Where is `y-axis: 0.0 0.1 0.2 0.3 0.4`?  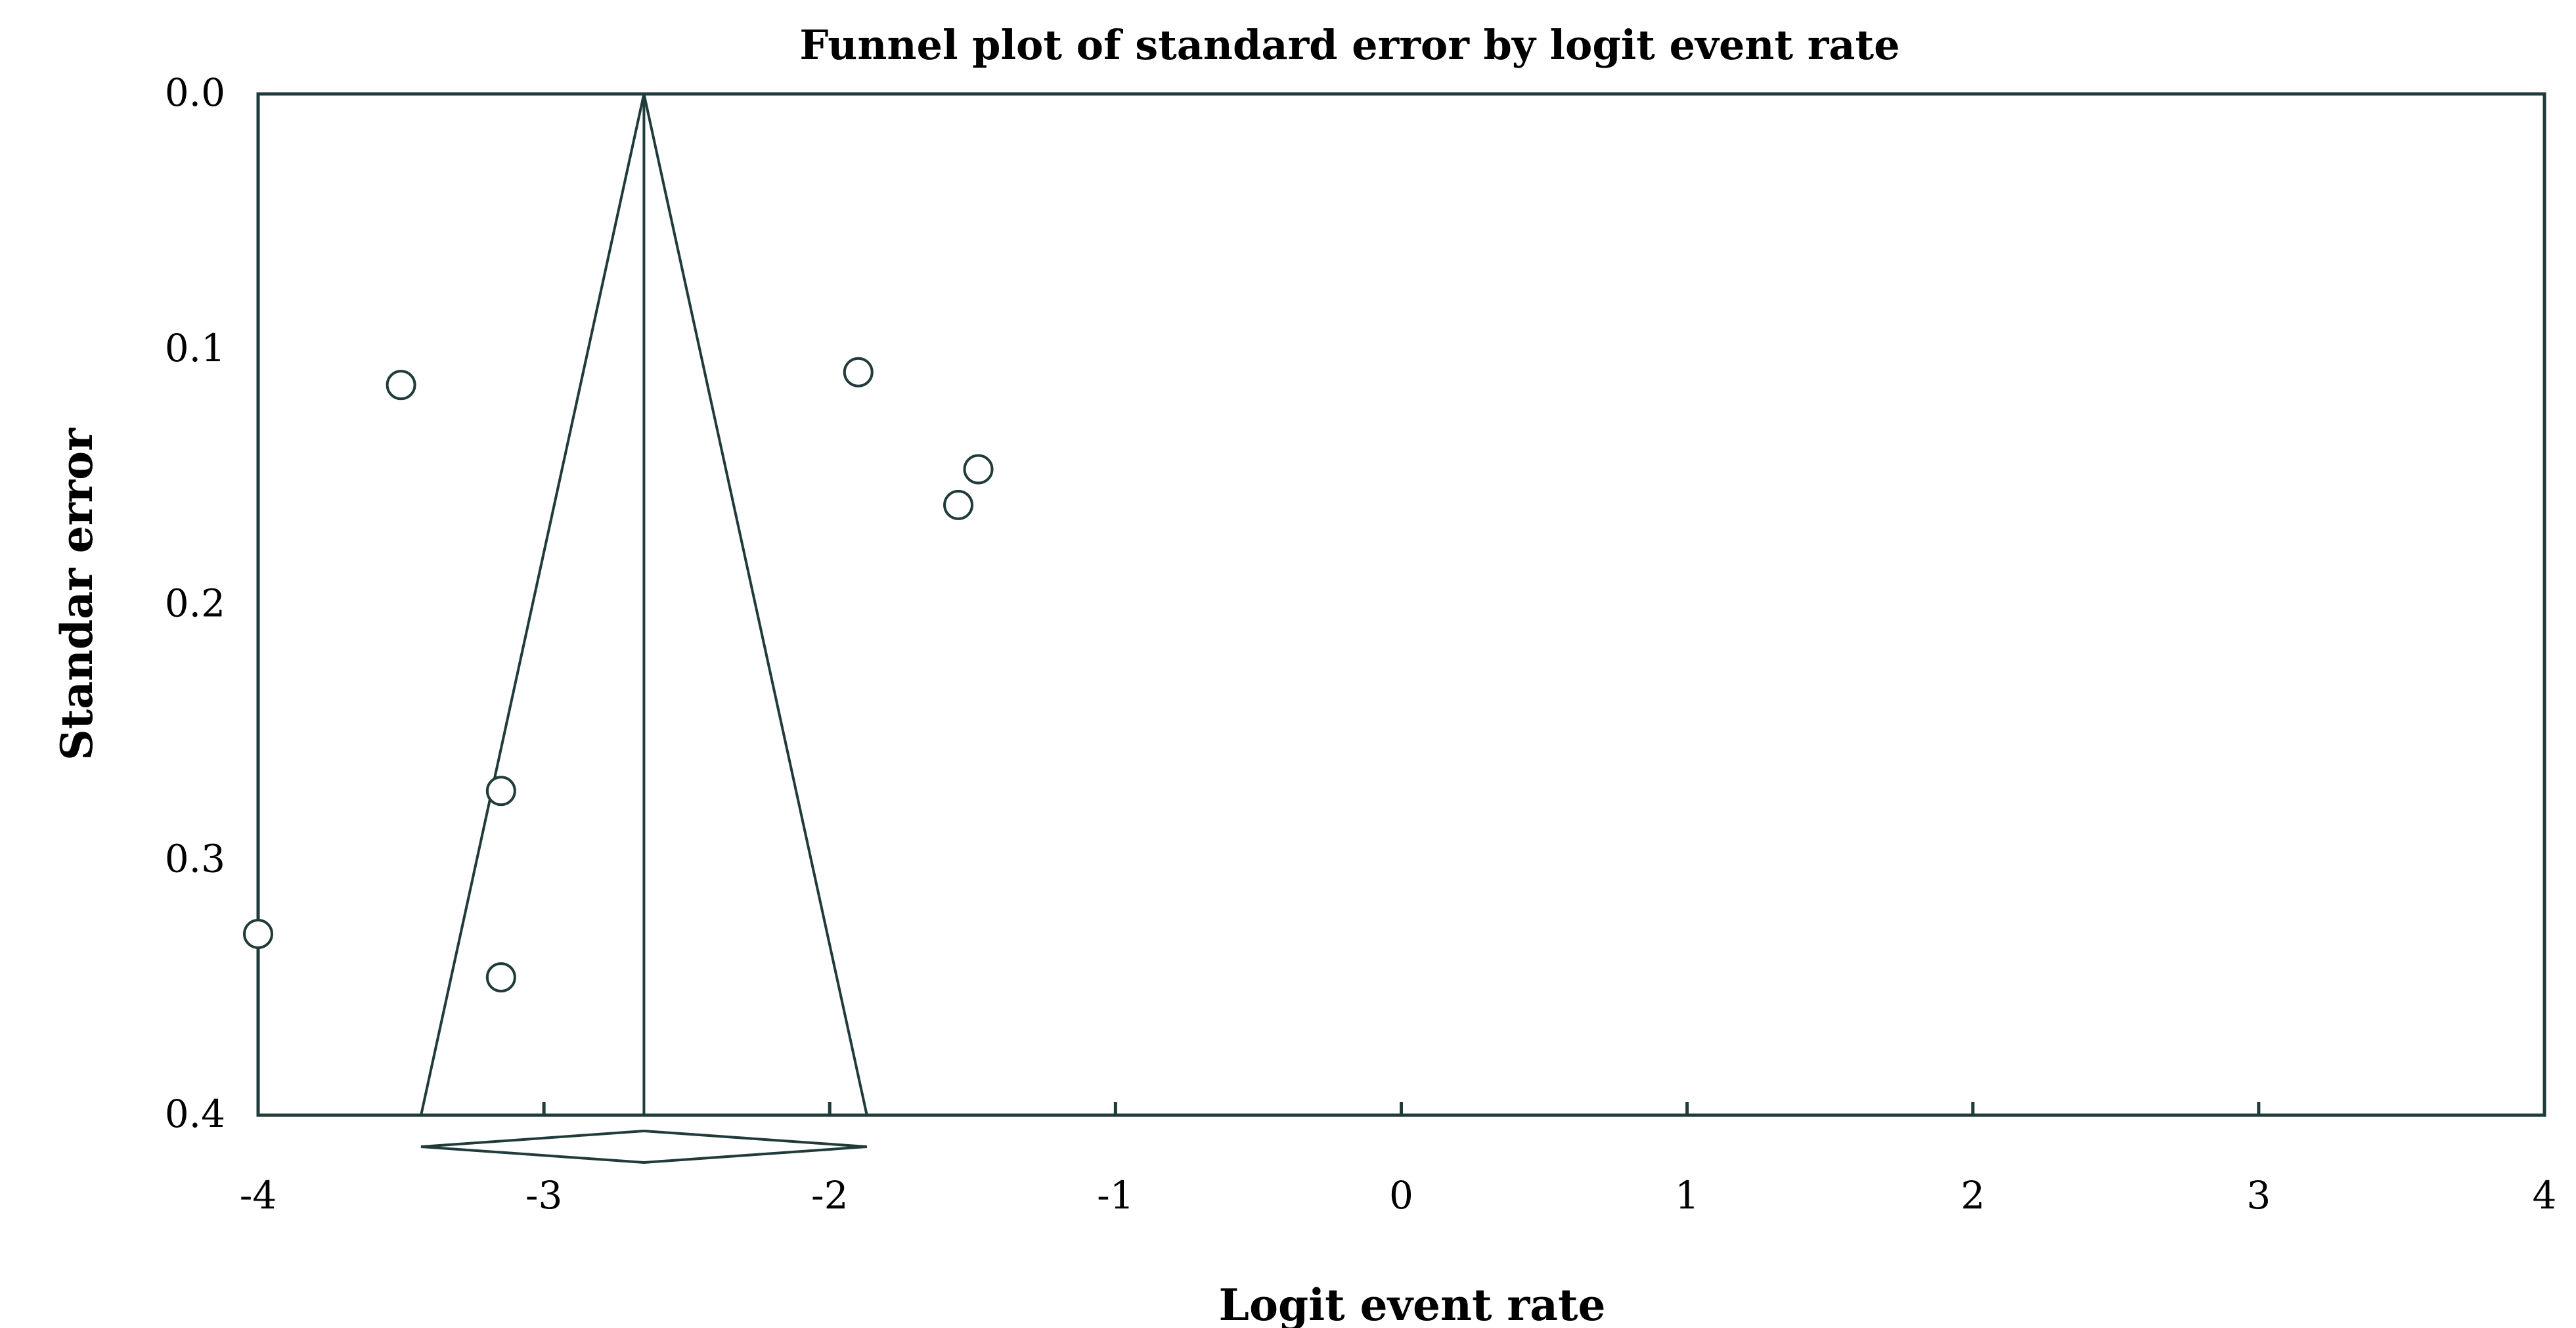
y-axis: 0.0 0.1 0.2 0.3 0.4 is located at coordinates (195, 603).